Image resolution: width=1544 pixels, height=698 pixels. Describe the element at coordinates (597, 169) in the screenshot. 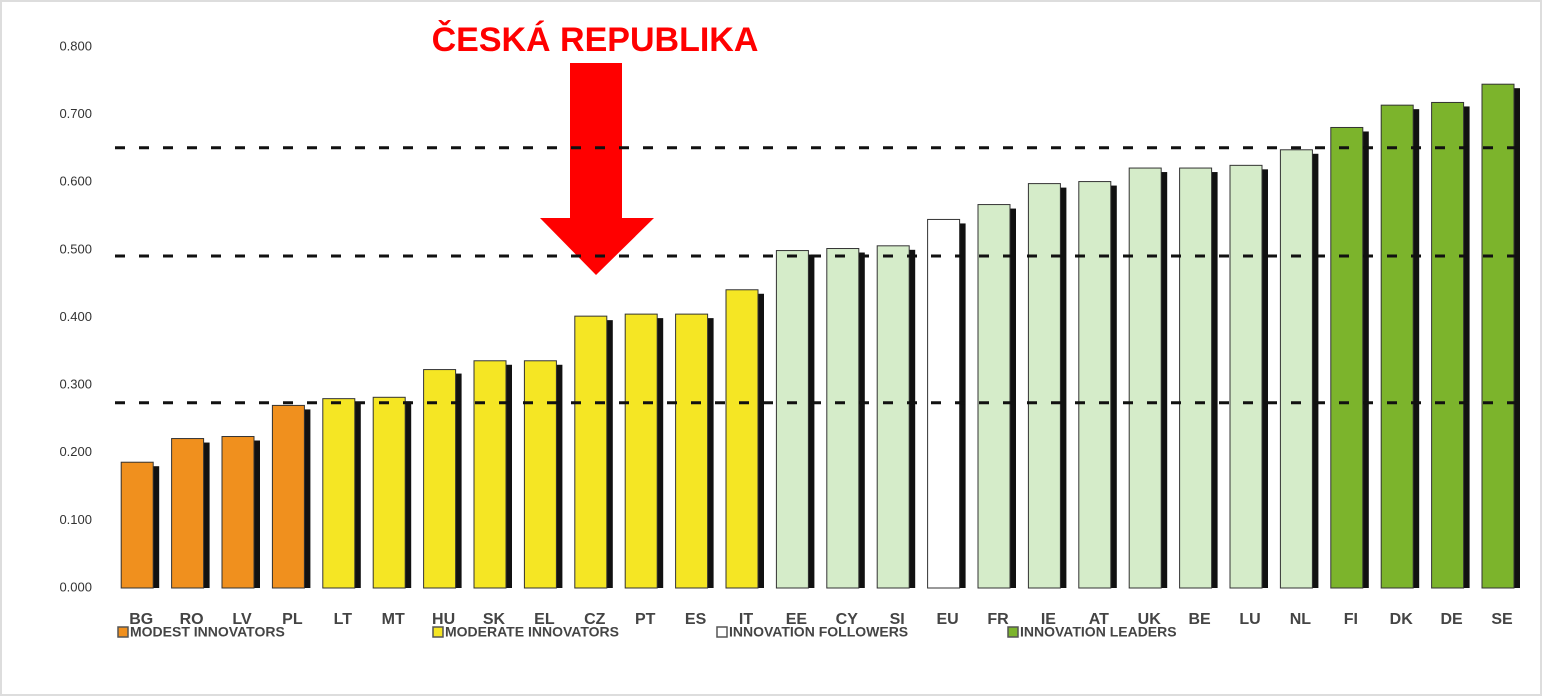

I see `arrow` at that location.